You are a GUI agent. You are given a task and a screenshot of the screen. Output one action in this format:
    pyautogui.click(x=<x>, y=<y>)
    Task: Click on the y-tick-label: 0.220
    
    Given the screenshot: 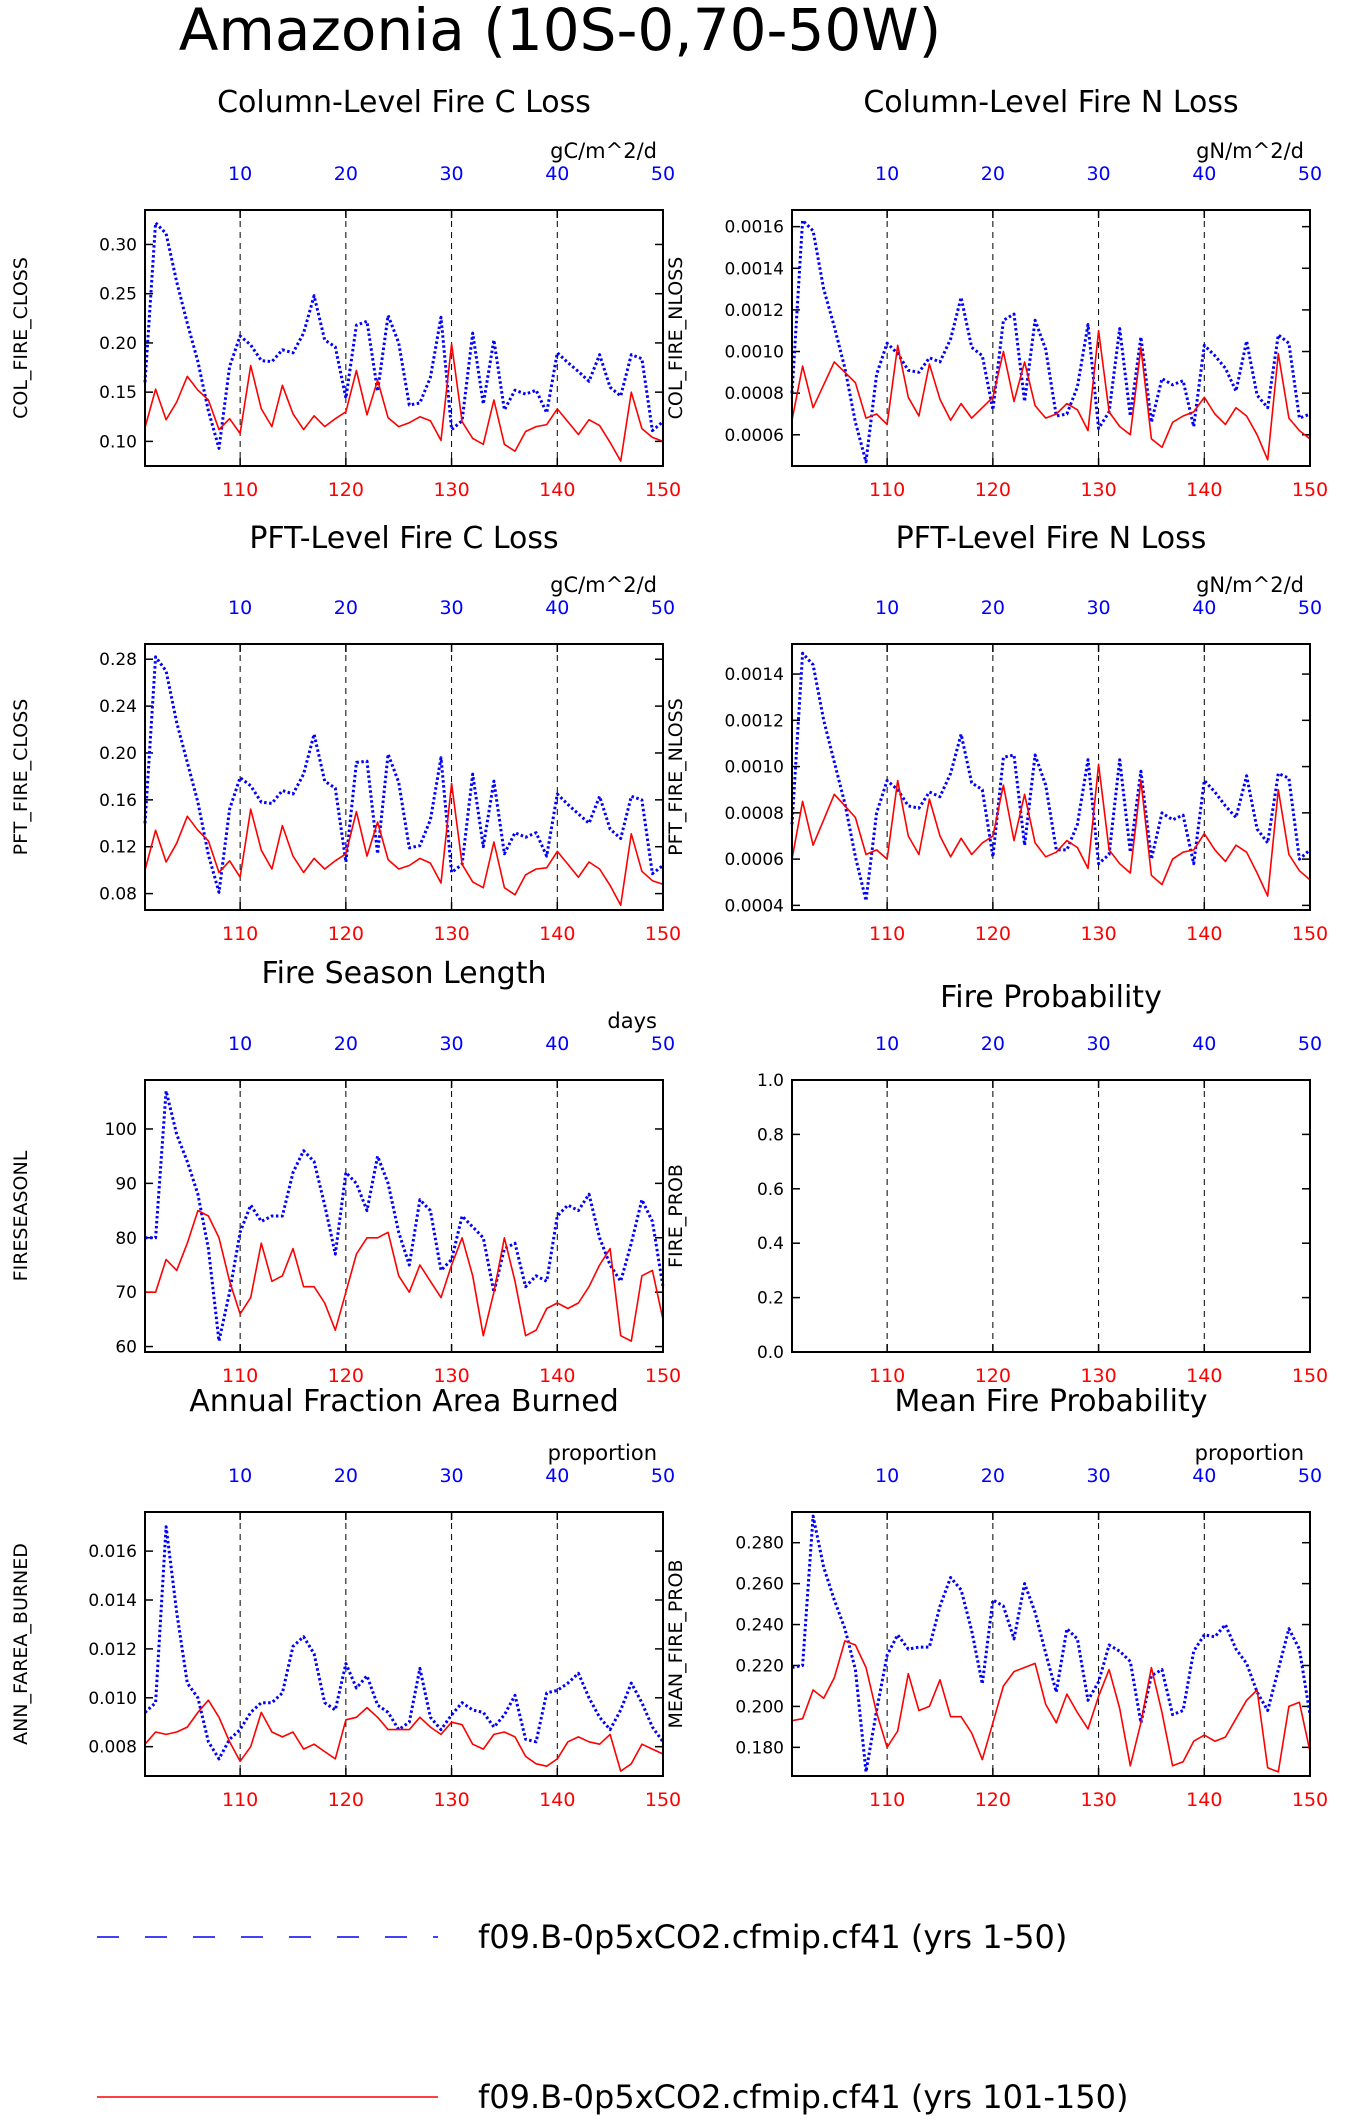 What is the action you would take?
    pyautogui.click(x=759, y=1666)
    